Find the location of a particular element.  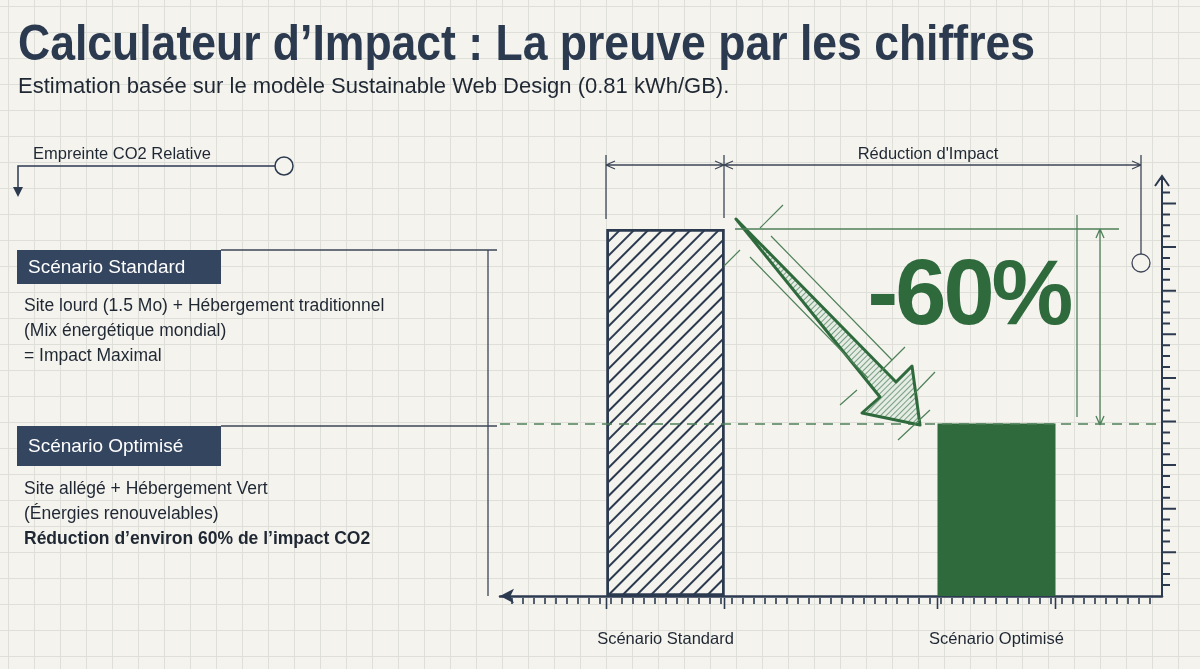

chart-subtitle: Estimation basée sur le modèle Sustainable Web Design (0.81 kWh/GB). is located at coordinates (374, 86).